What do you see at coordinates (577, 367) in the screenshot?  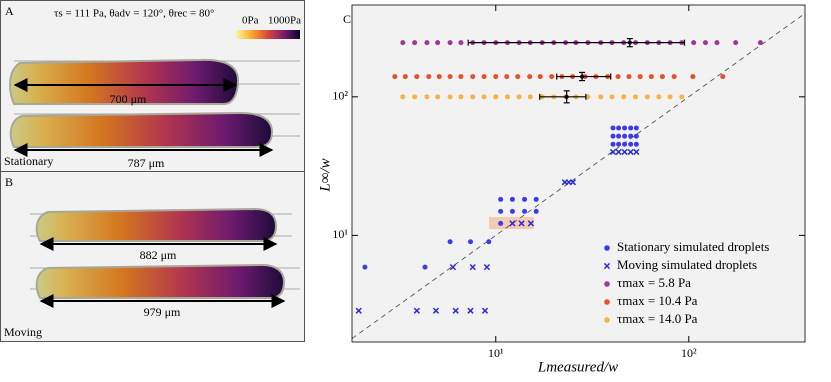 I see `x-axis-label: Lmeasured/w` at bounding box center [577, 367].